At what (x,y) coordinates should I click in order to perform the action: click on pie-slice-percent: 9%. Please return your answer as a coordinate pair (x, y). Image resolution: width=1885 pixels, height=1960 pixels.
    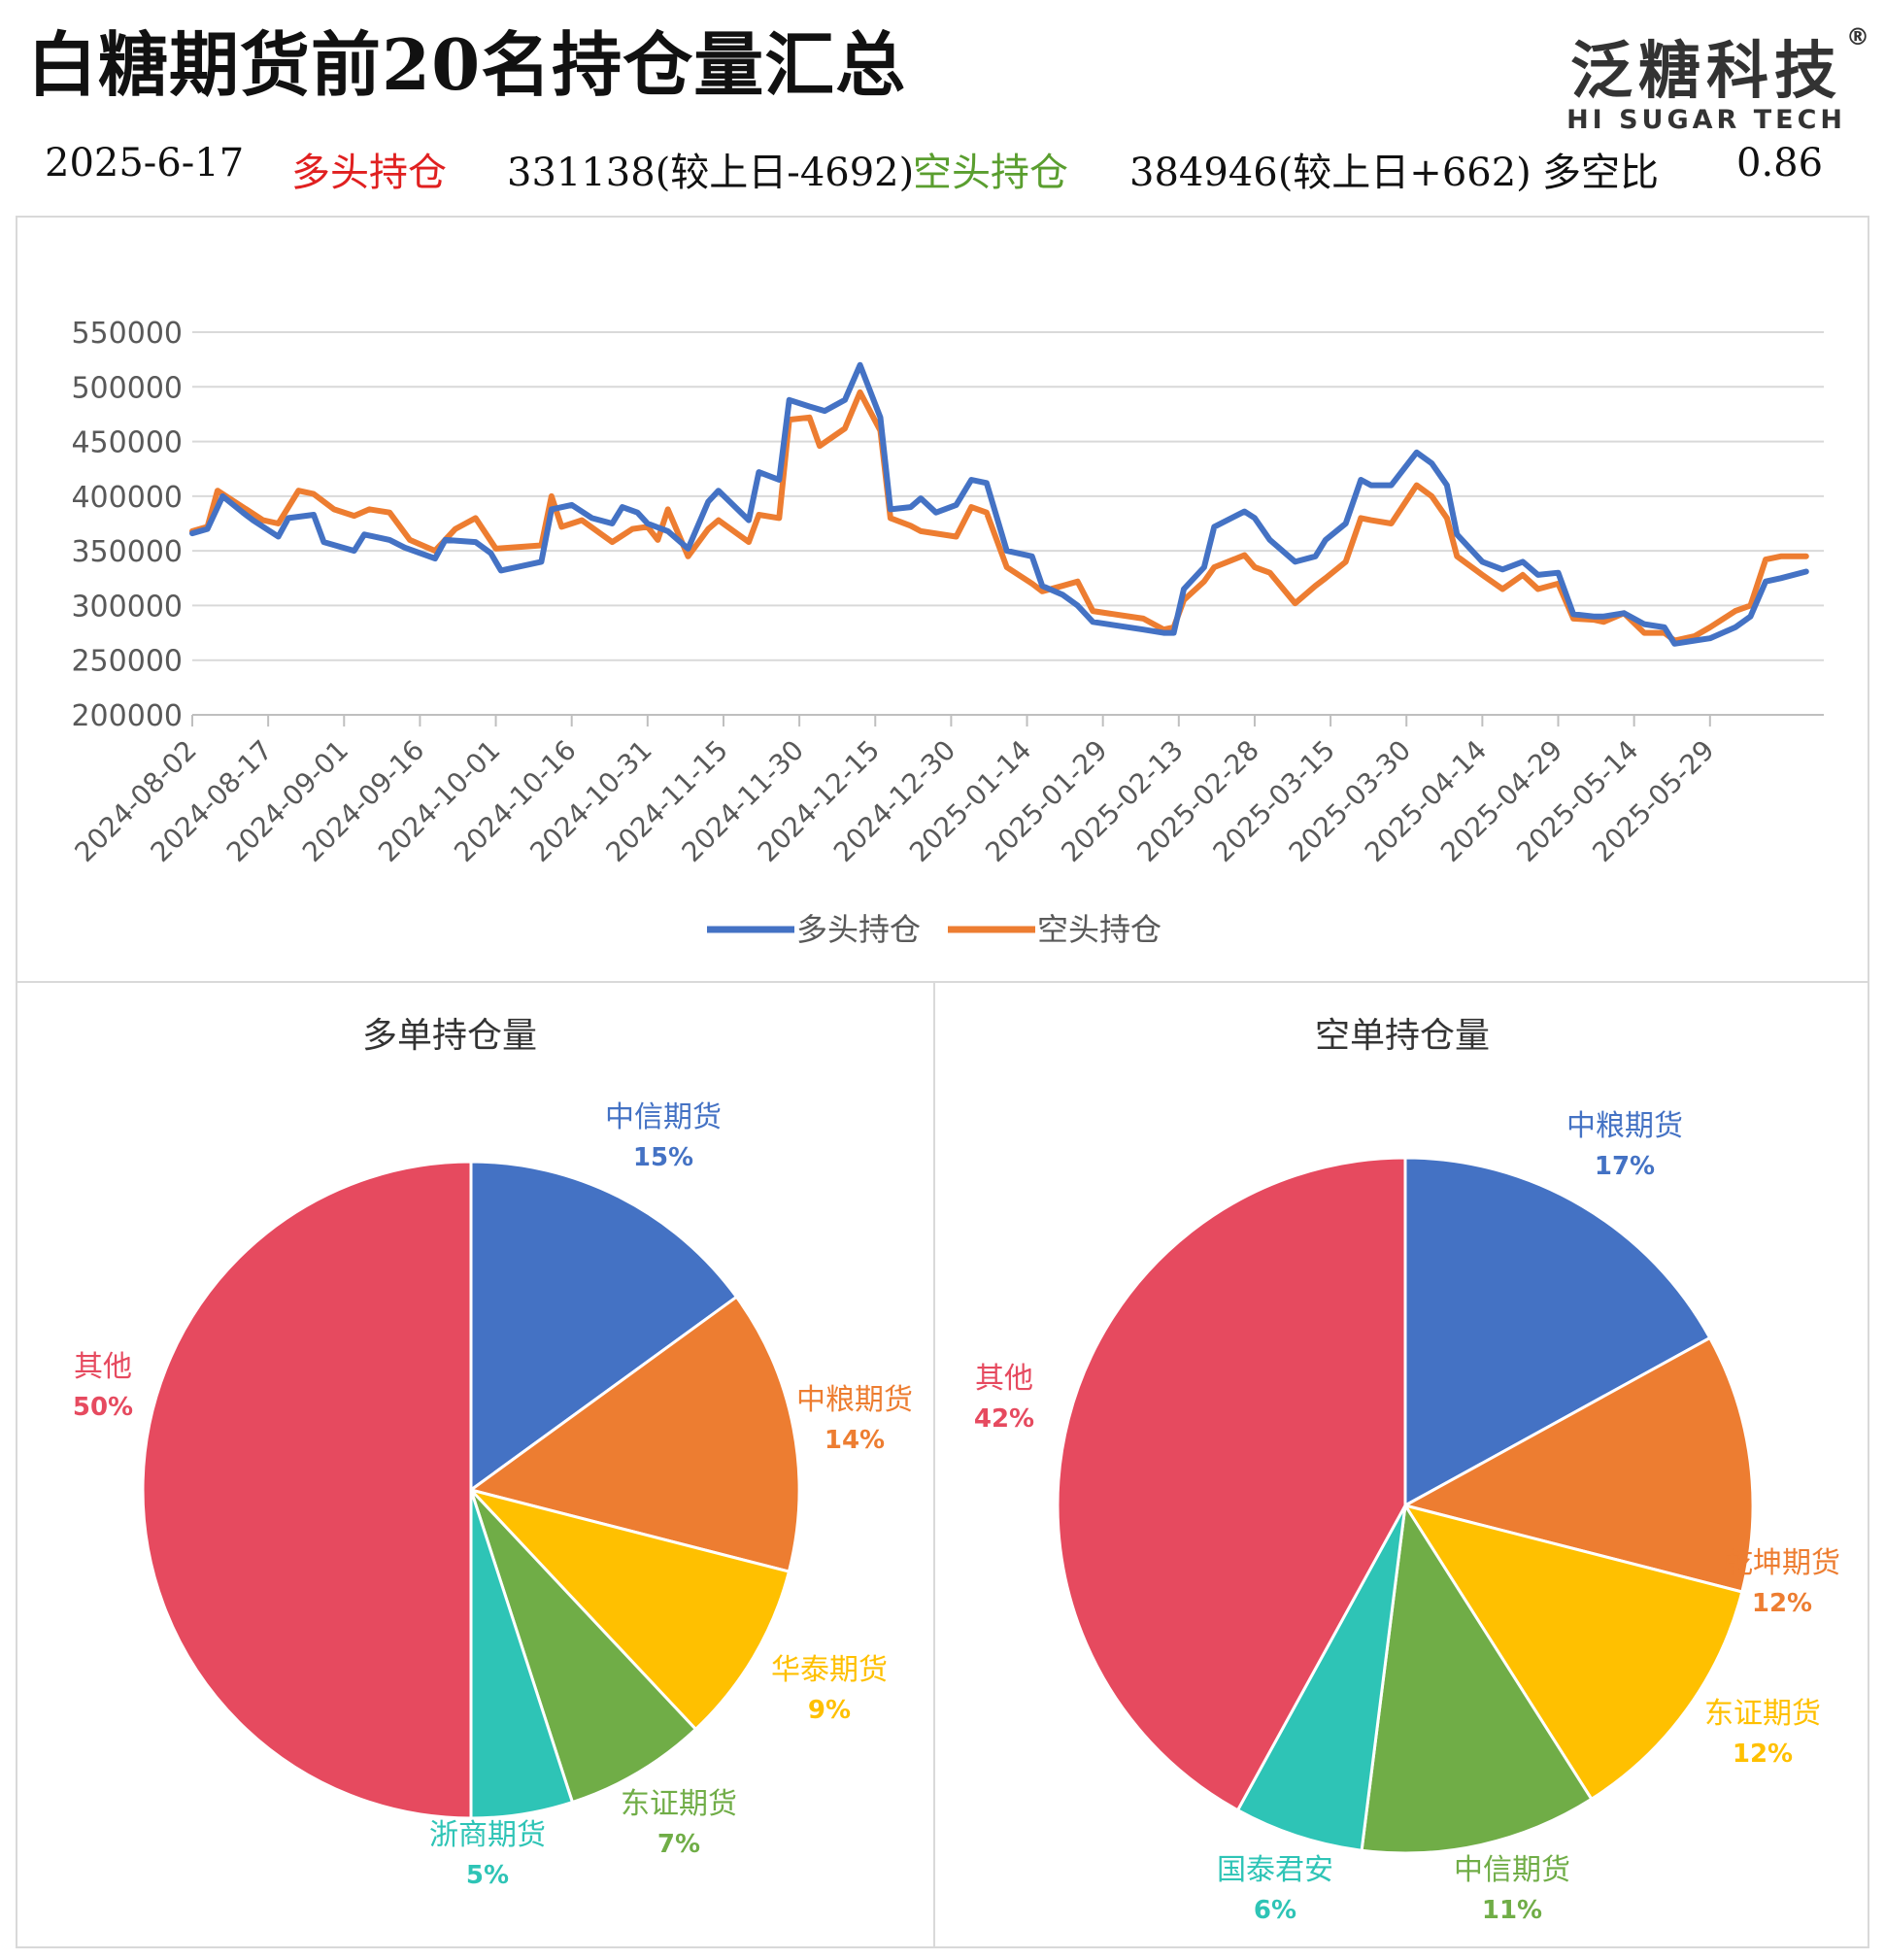
    Looking at the image, I should click on (829, 1710).